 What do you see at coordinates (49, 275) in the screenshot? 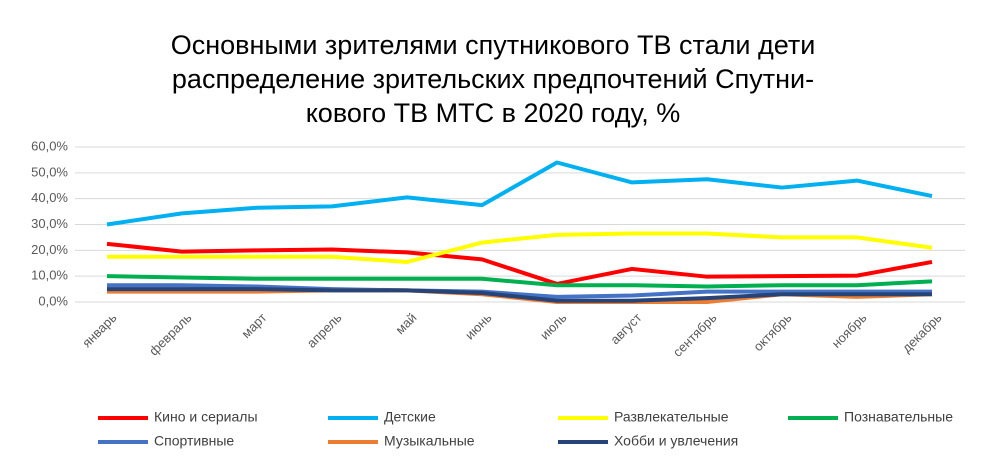
I see `y-tick-label: 10,0%` at bounding box center [49, 275].